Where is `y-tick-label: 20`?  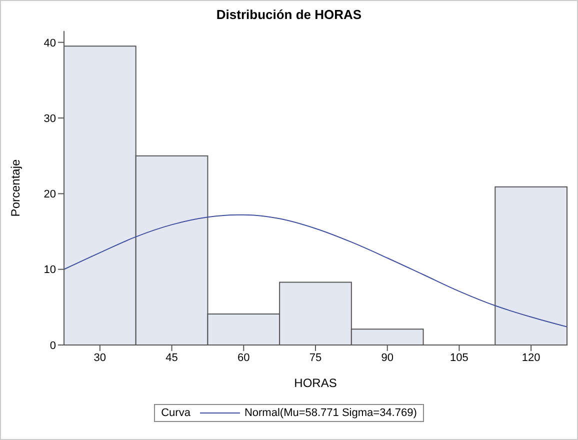
y-tick-label: 20 is located at coordinates (50, 194).